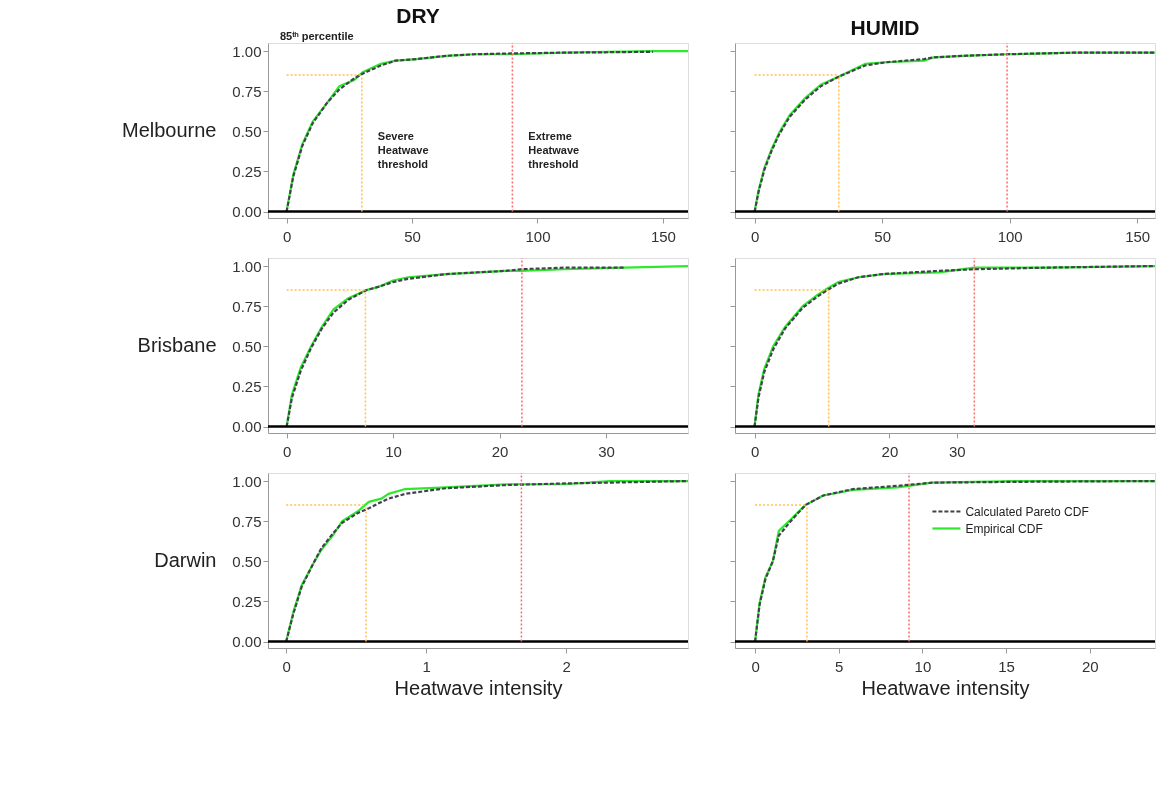 This screenshot has width=1173, height=811. I want to click on y-axis-title: Darwin, so click(185, 560).